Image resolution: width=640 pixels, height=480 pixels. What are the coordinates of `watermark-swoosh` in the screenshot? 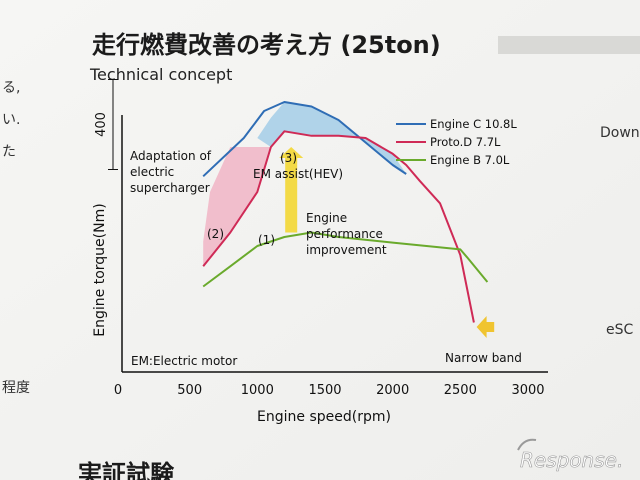 It's located at (527, 444).